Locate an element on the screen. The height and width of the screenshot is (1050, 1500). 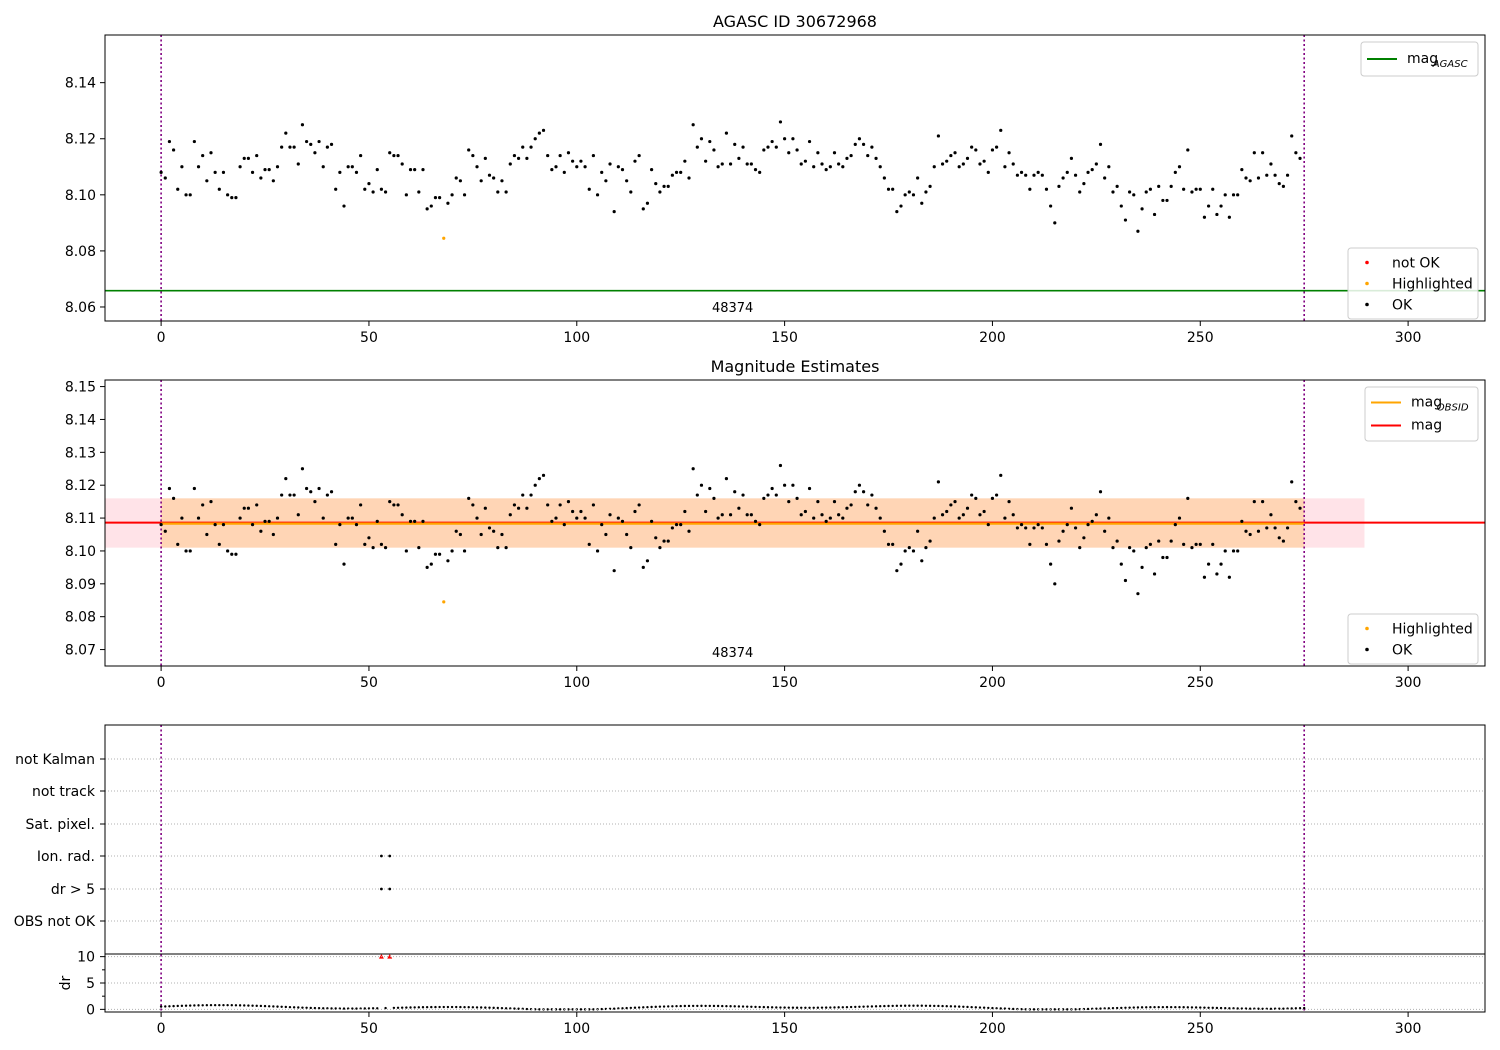
x-tick-label: 250 is located at coordinates (1200, 338).